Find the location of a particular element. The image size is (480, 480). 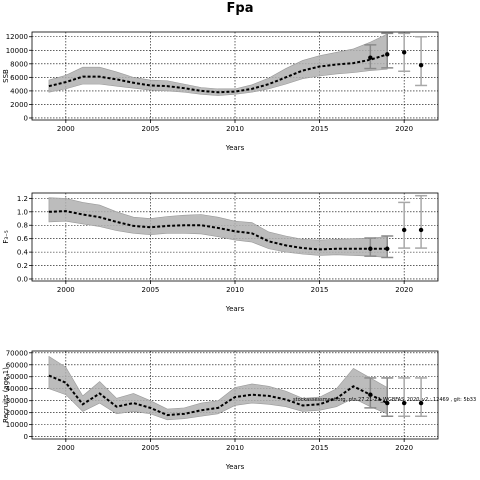

y-tick-label: 1.0 is located at coordinates (22, 212).